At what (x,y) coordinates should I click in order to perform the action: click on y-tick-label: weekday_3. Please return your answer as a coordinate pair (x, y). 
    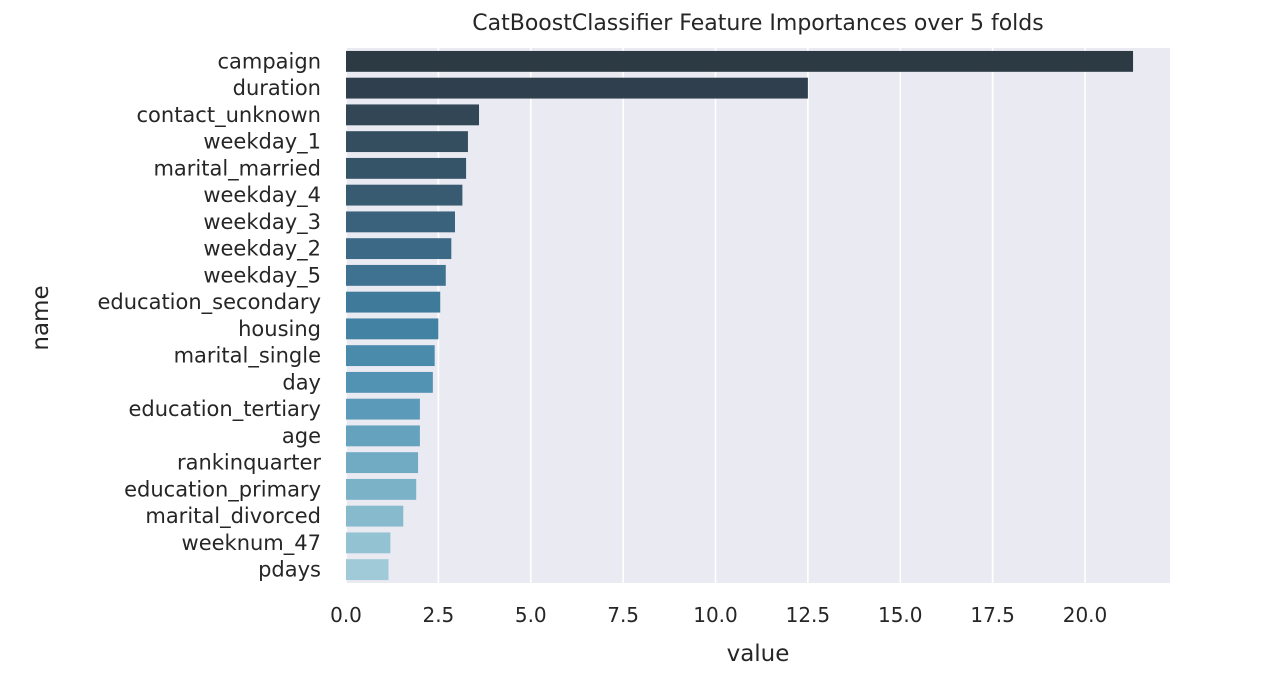
    Looking at the image, I should click on (262, 222).